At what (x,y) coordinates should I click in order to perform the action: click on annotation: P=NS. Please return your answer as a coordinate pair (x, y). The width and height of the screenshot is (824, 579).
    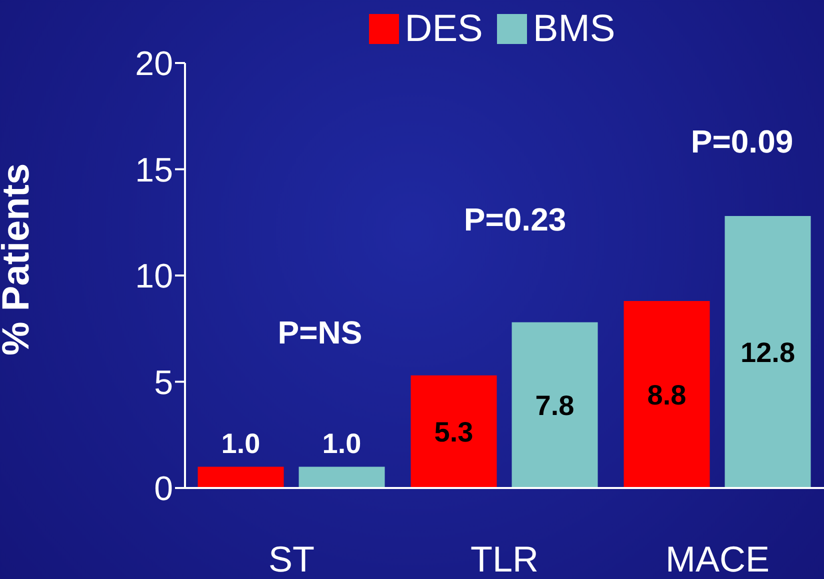
    Looking at the image, I should click on (320, 333).